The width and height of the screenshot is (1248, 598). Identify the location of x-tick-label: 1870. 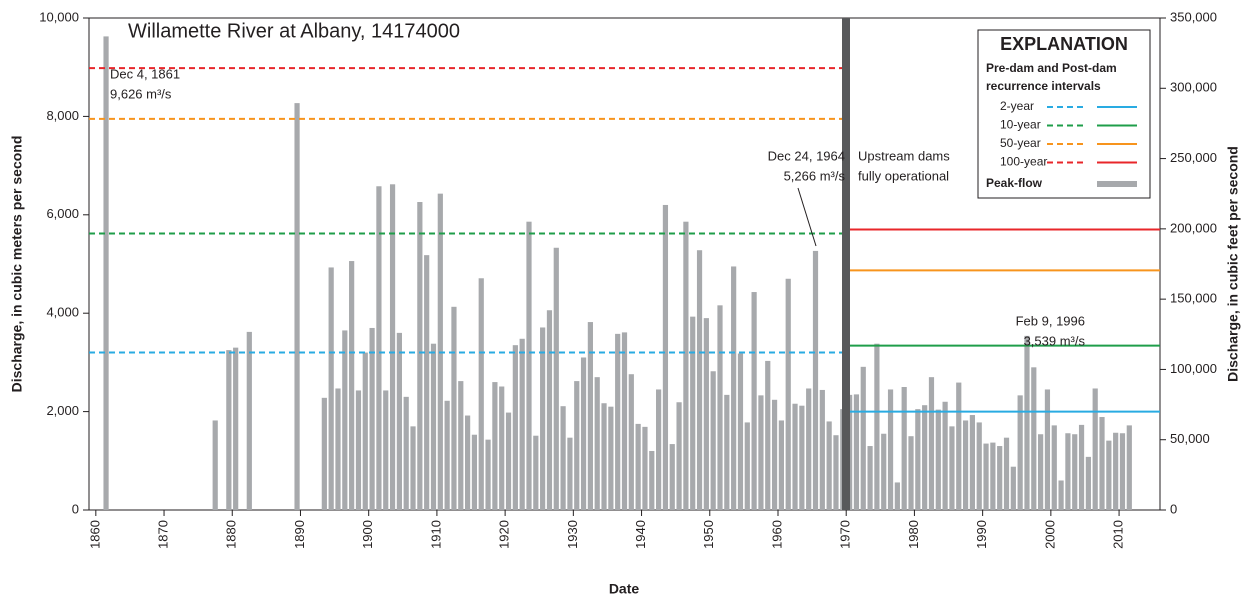
(162, 534).